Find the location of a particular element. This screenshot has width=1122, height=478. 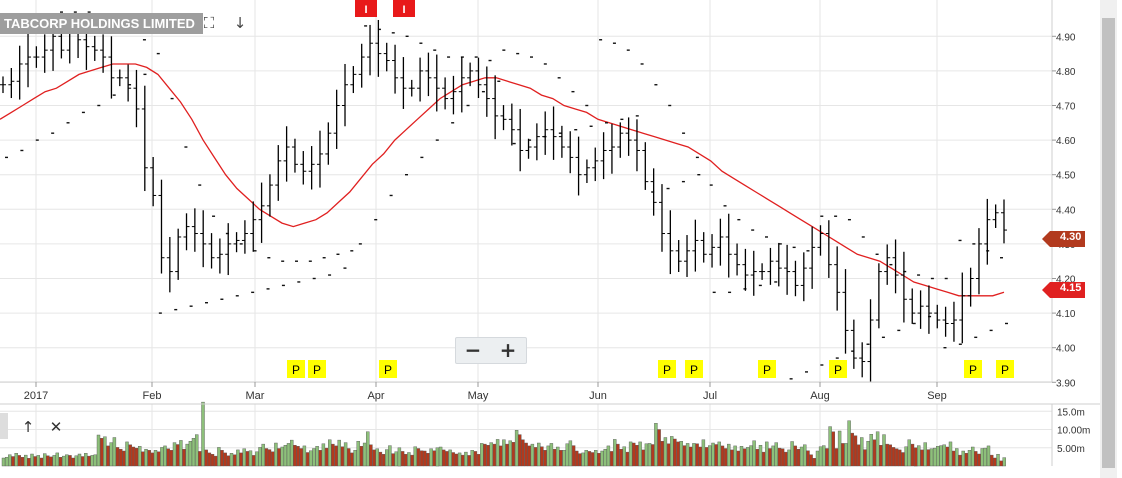

y-tick-label: 4.90 is located at coordinates (1066, 37).